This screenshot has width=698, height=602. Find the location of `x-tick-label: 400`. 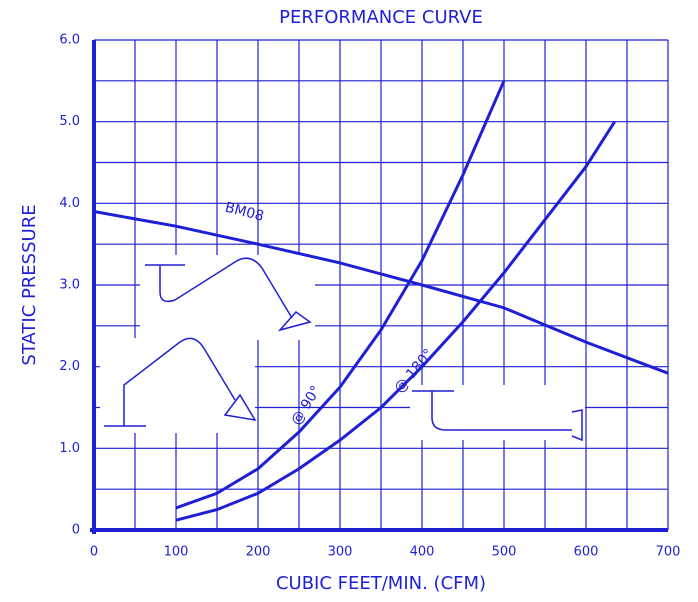

x-tick-label: 400 is located at coordinates (422, 552).